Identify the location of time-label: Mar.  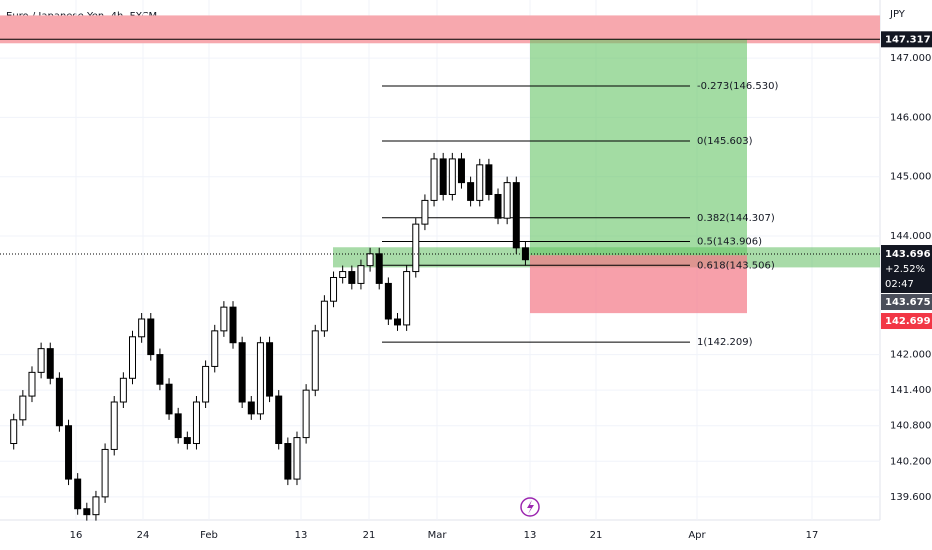
(438, 535).